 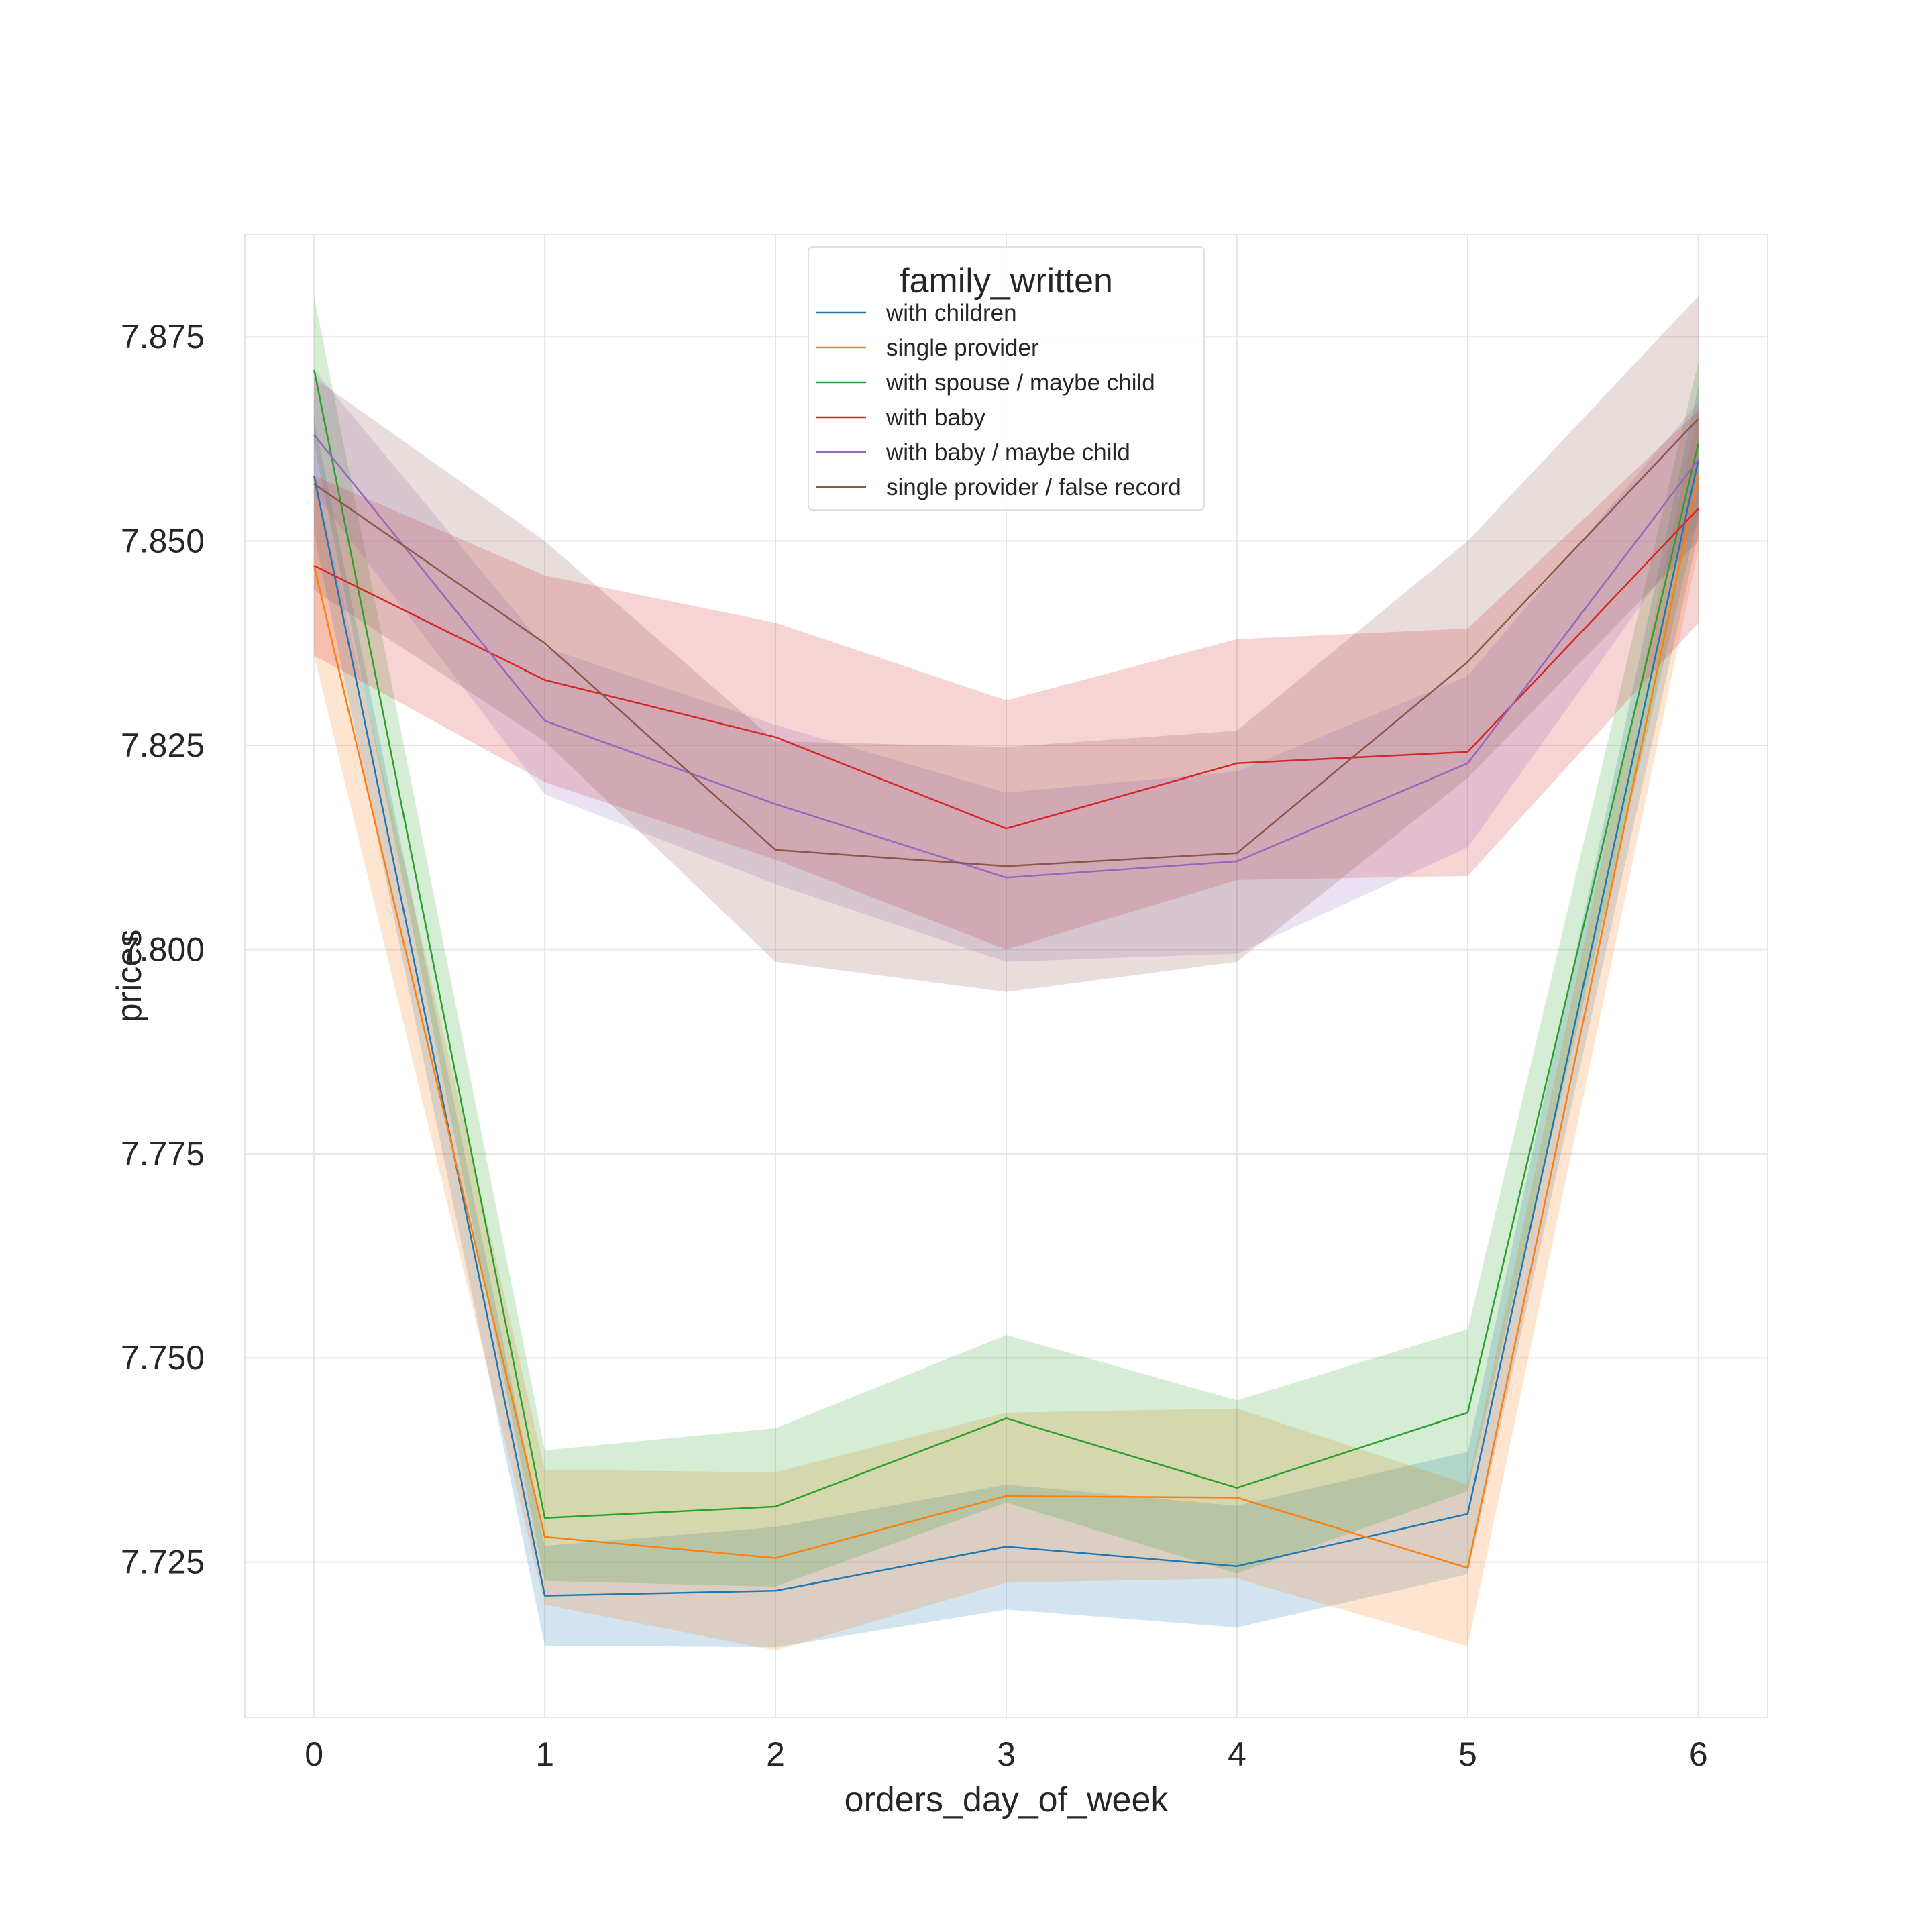 What do you see at coordinates (1237, 1754) in the screenshot?
I see `x-tick-label: 4` at bounding box center [1237, 1754].